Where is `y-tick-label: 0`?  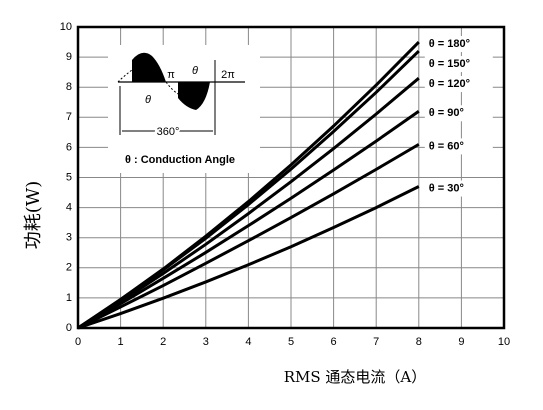
y-tick-label: 0 is located at coordinates (69, 328).